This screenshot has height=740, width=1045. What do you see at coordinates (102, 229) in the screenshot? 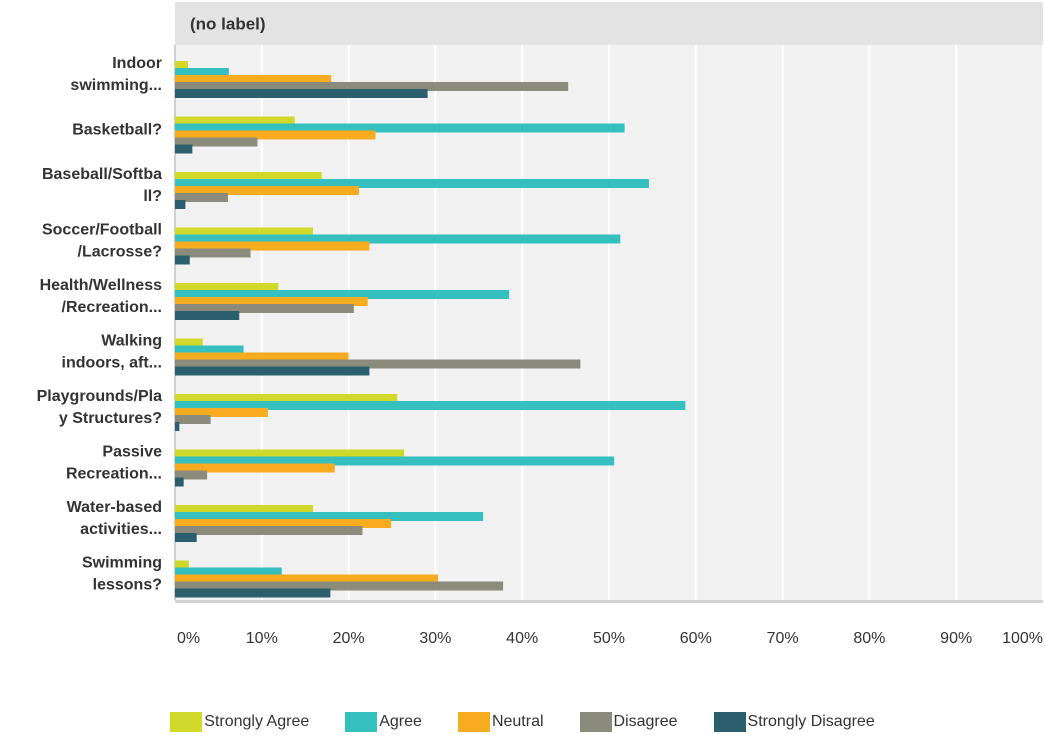
I see `category-label: Soccer/Football` at bounding box center [102, 229].